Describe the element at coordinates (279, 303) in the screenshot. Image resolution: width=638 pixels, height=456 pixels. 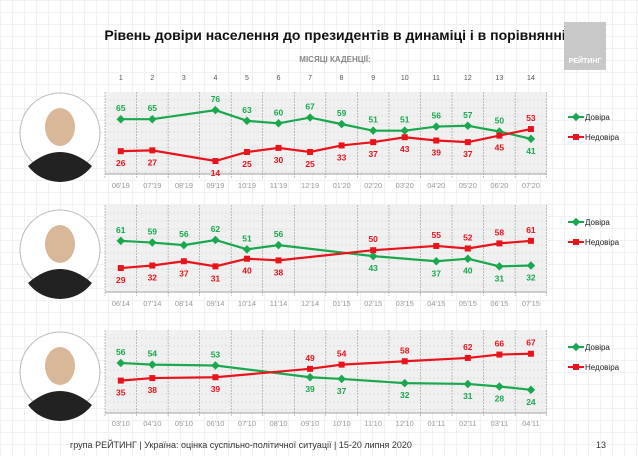
I see `x-tick-label: 11'14` at that location.